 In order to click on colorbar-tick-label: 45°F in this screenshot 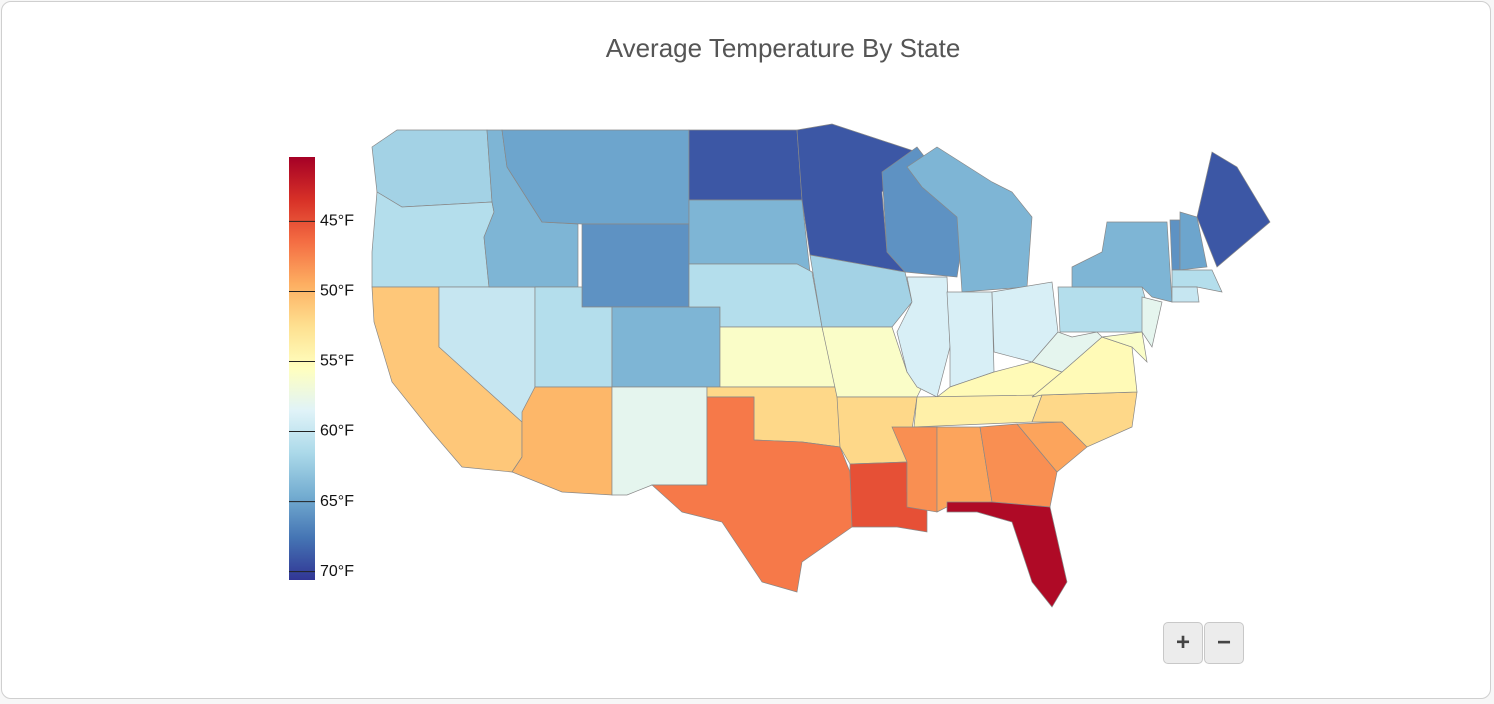, I will do `click(337, 221)`.